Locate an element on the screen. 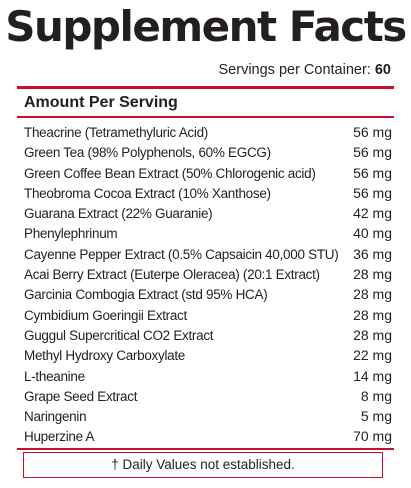 This screenshot has height=488, width=411. ingredient-row: Guggul Supercritical CO2 Extract 28 mg is located at coordinates (208, 335).